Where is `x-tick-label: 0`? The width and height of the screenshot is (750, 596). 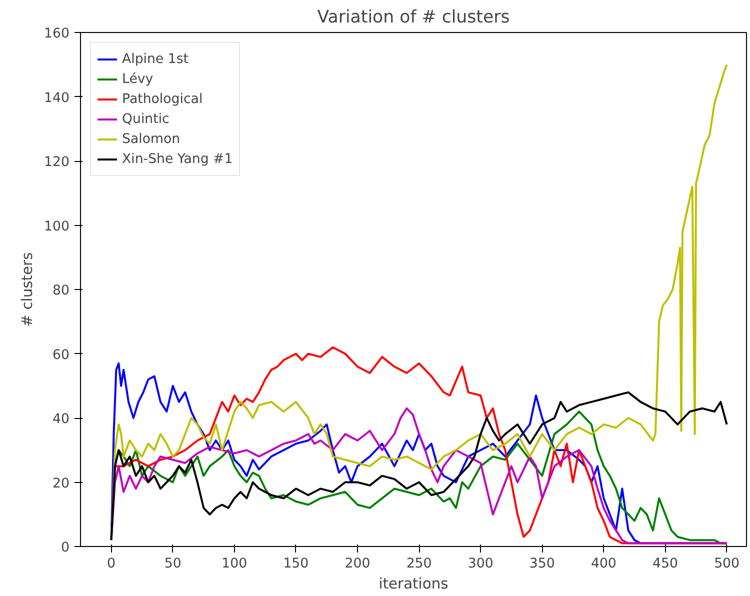 x-tick-label: 0 is located at coordinates (111, 564).